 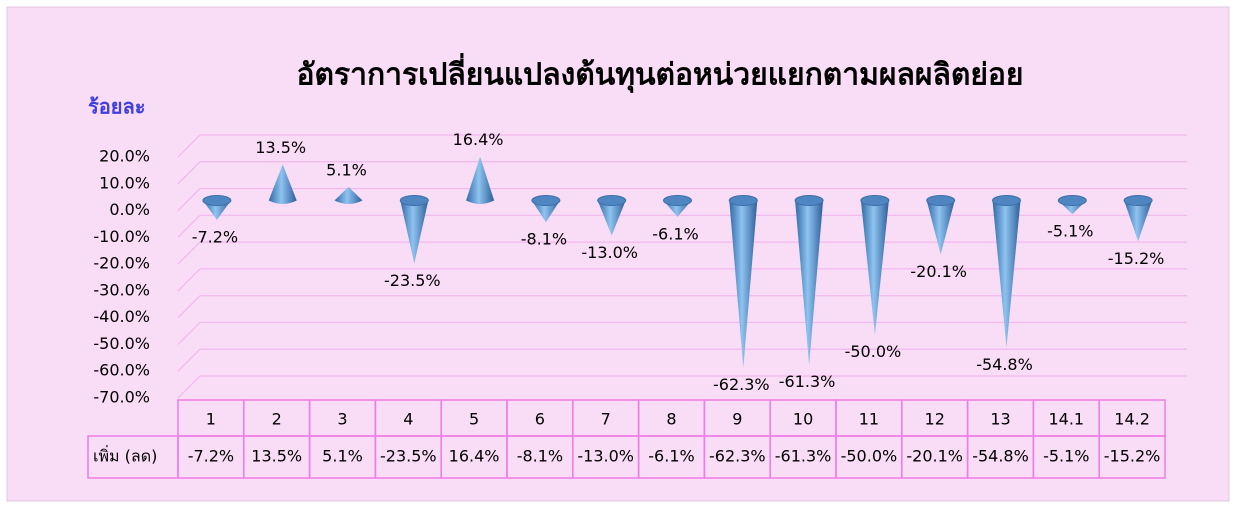 I want to click on y-tick-label: -70.0%, so click(x=121, y=397).